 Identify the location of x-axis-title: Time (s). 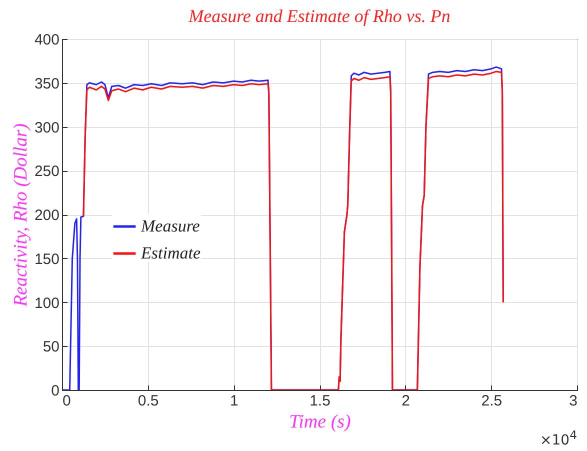
(320, 422).